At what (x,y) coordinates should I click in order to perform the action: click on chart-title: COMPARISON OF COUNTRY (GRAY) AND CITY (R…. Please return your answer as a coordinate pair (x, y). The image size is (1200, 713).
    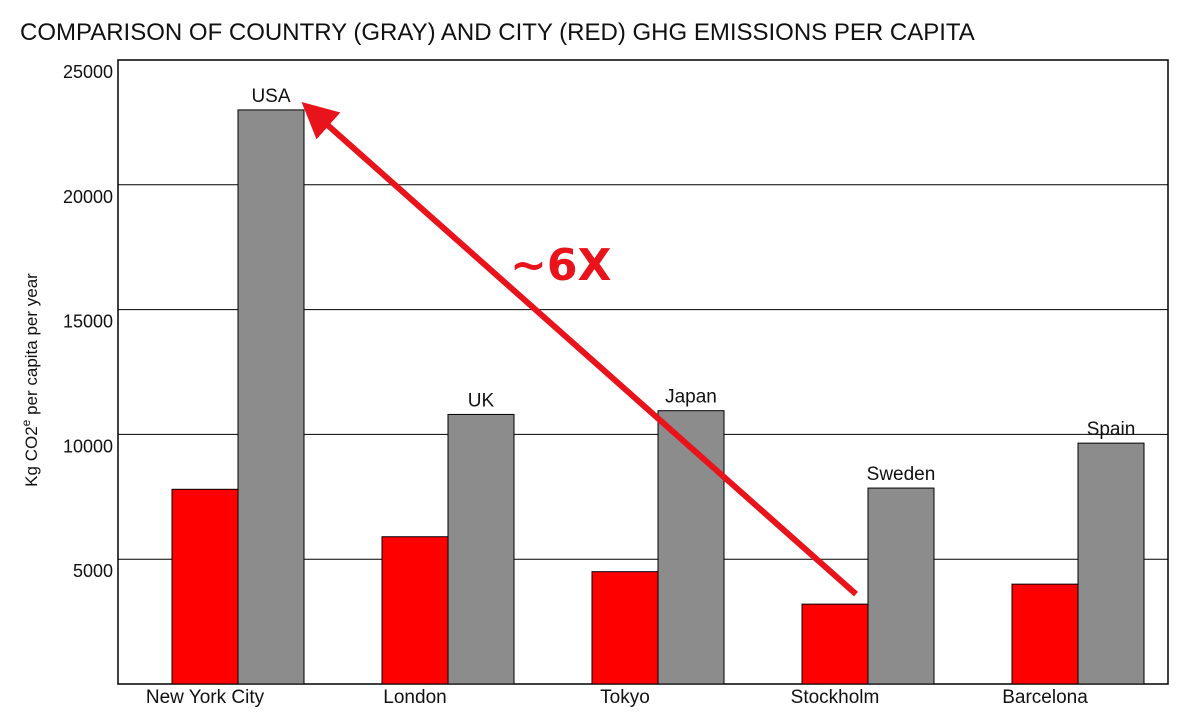
    Looking at the image, I should click on (497, 32).